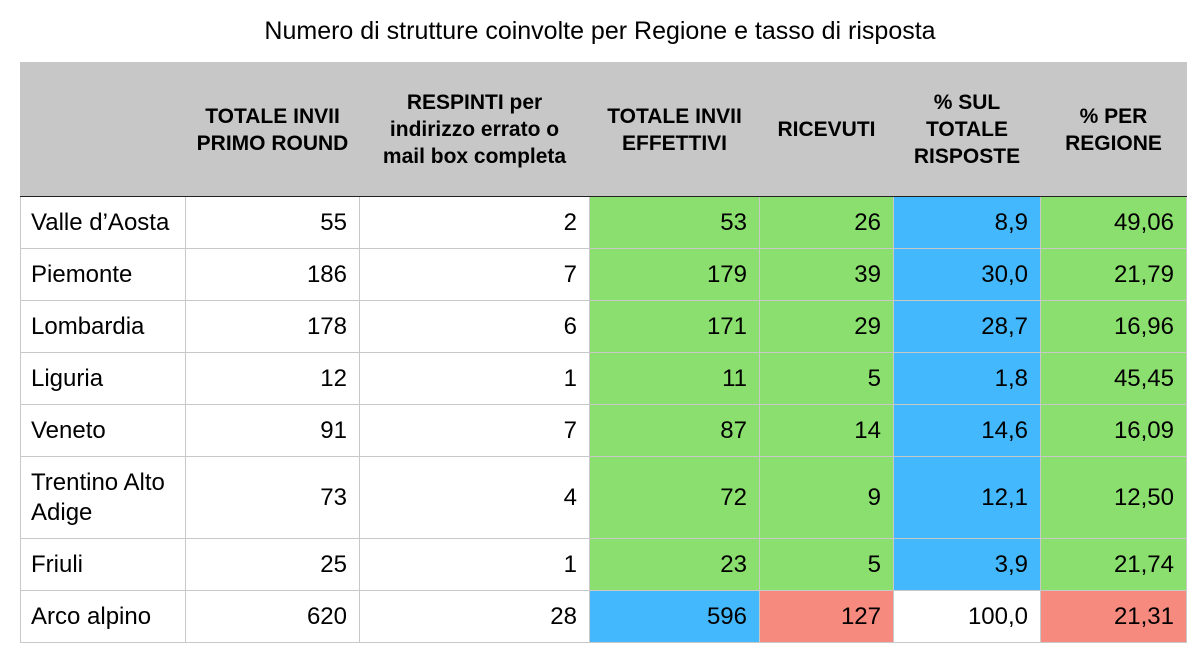  What do you see at coordinates (103, 378) in the screenshot?
I see `region-cell: Liguria` at bounding box center [103, 378].